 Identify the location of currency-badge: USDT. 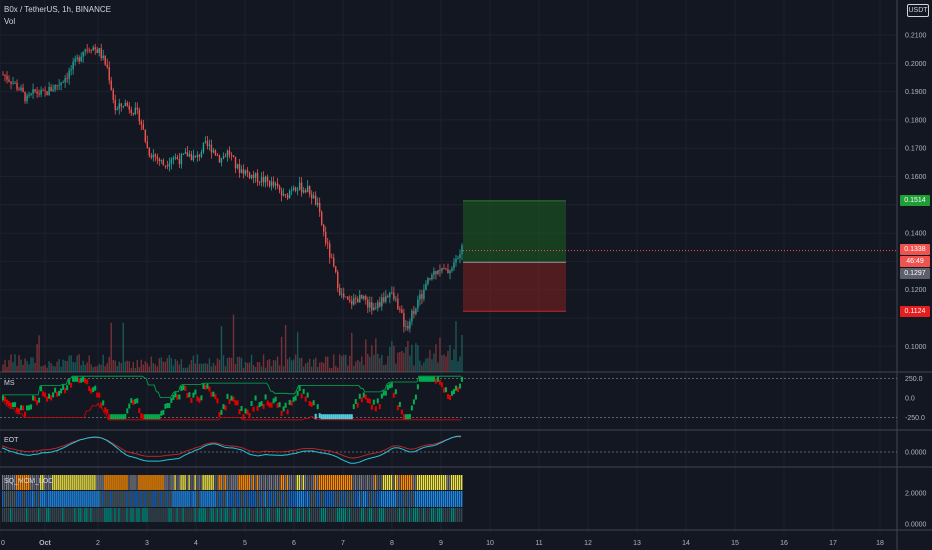
(918, 10).